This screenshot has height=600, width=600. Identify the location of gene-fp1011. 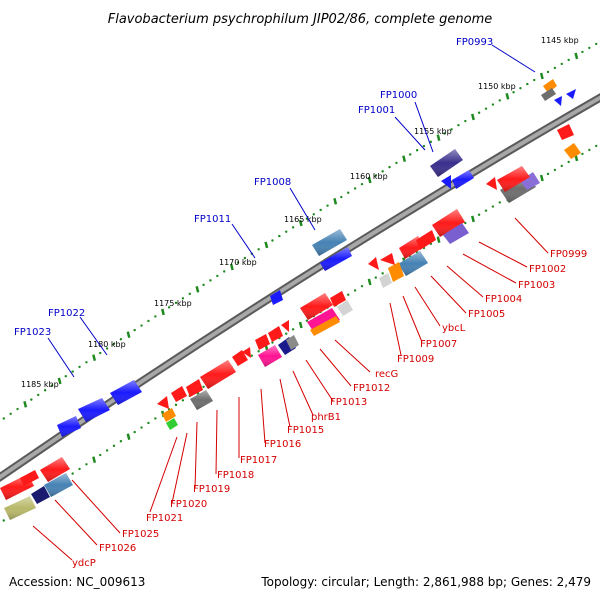
(276, 297).